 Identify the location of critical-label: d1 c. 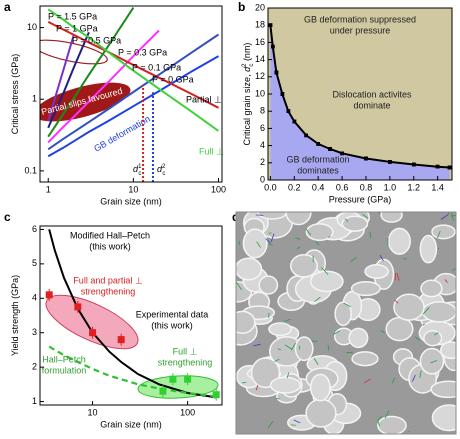
(137, 170).